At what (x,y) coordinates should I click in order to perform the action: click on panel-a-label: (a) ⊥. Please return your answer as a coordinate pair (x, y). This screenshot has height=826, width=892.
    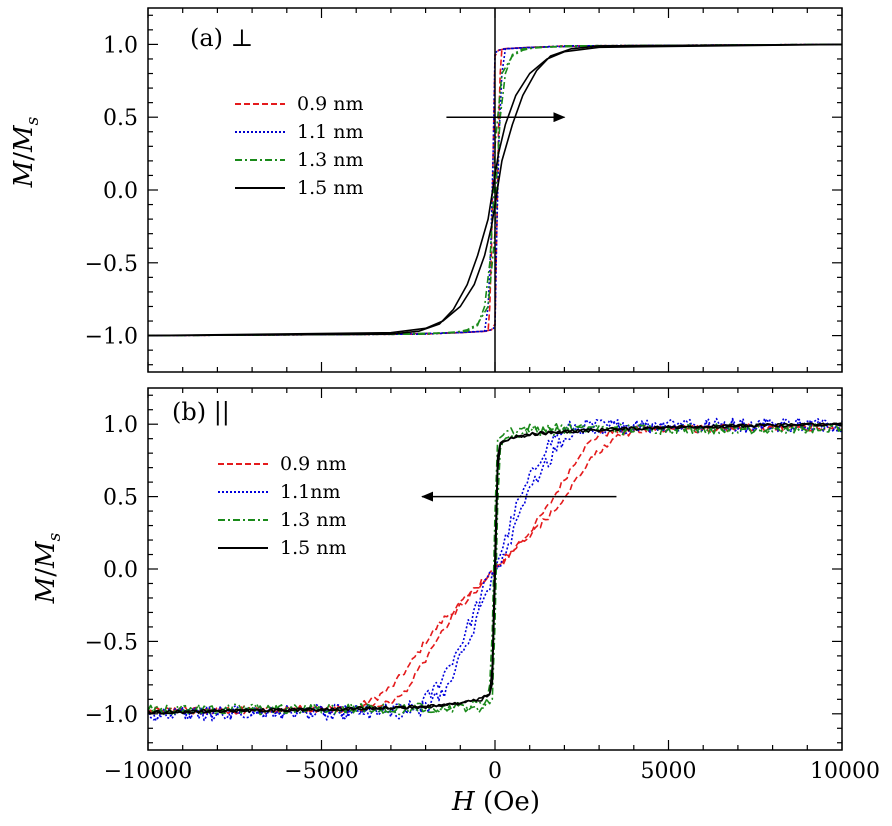
    Looking at the image, I should click on (221, 38).